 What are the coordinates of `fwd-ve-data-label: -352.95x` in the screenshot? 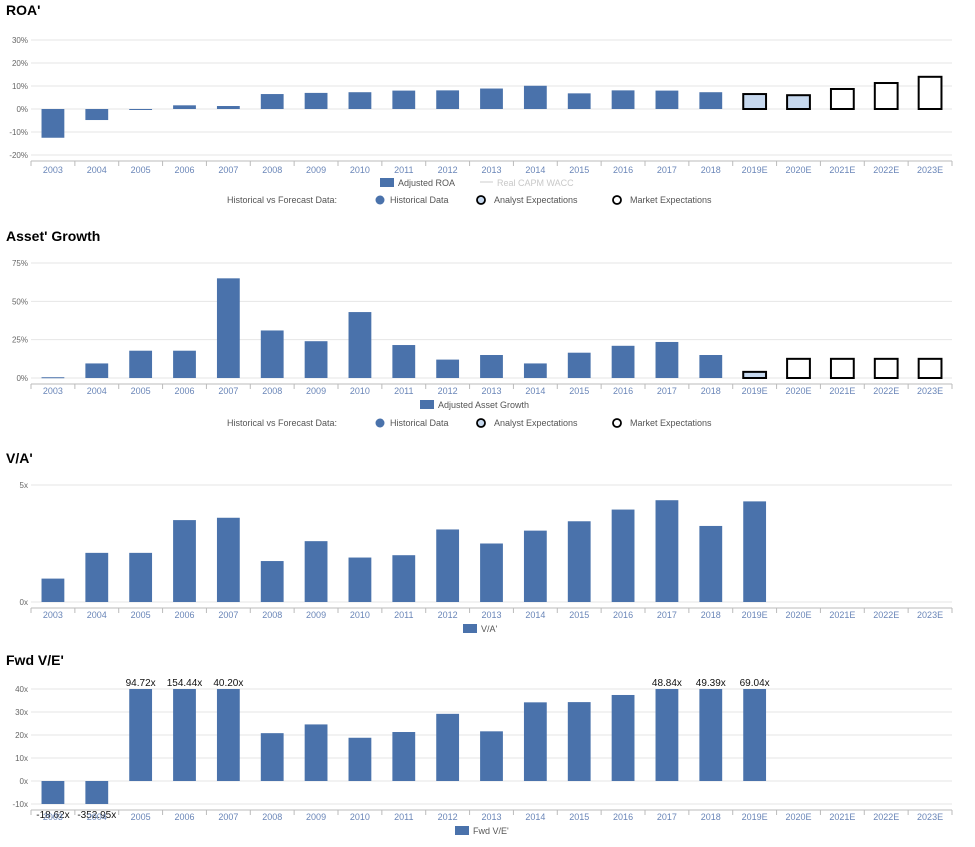 It's located at (96, 815).